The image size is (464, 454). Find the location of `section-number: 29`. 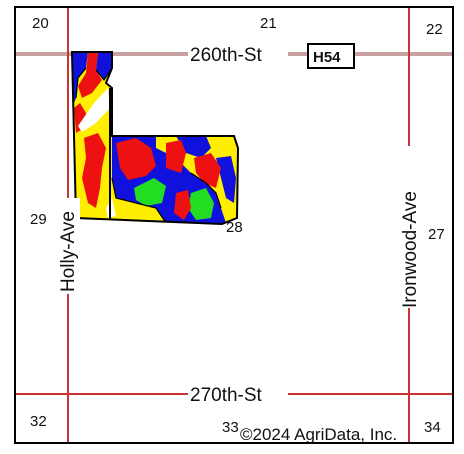

section-number: 29 is located at coordinates (38, 219).